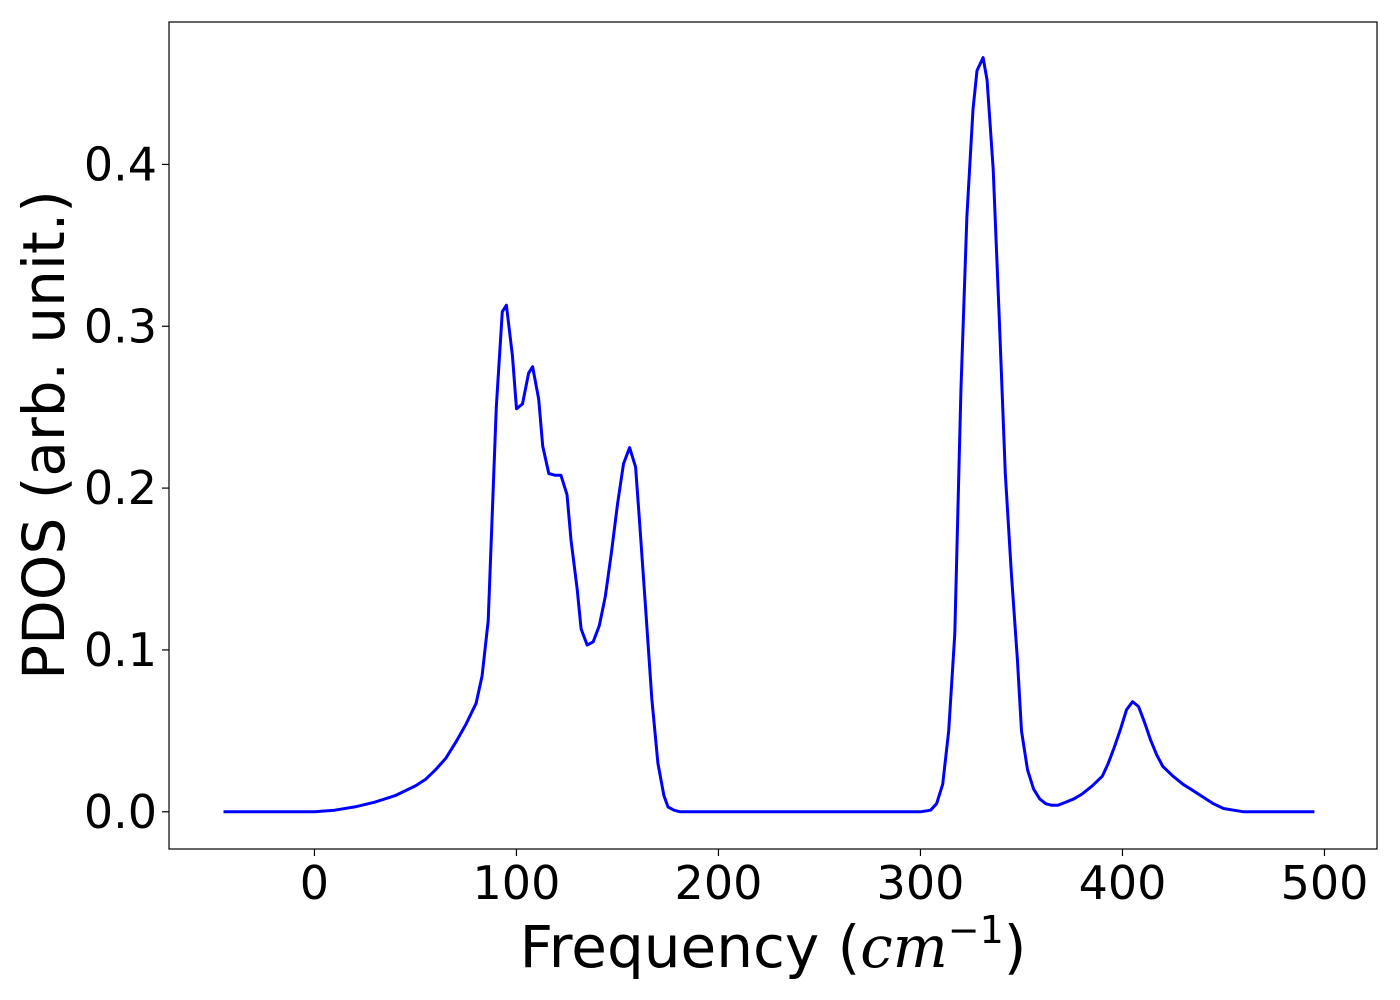 This screenshot has width=1400, height=1000. What do you see at coordinates (314, 883) in the screenshot?
I see `x-tick-label: 0` at bounding box center [314, 883].